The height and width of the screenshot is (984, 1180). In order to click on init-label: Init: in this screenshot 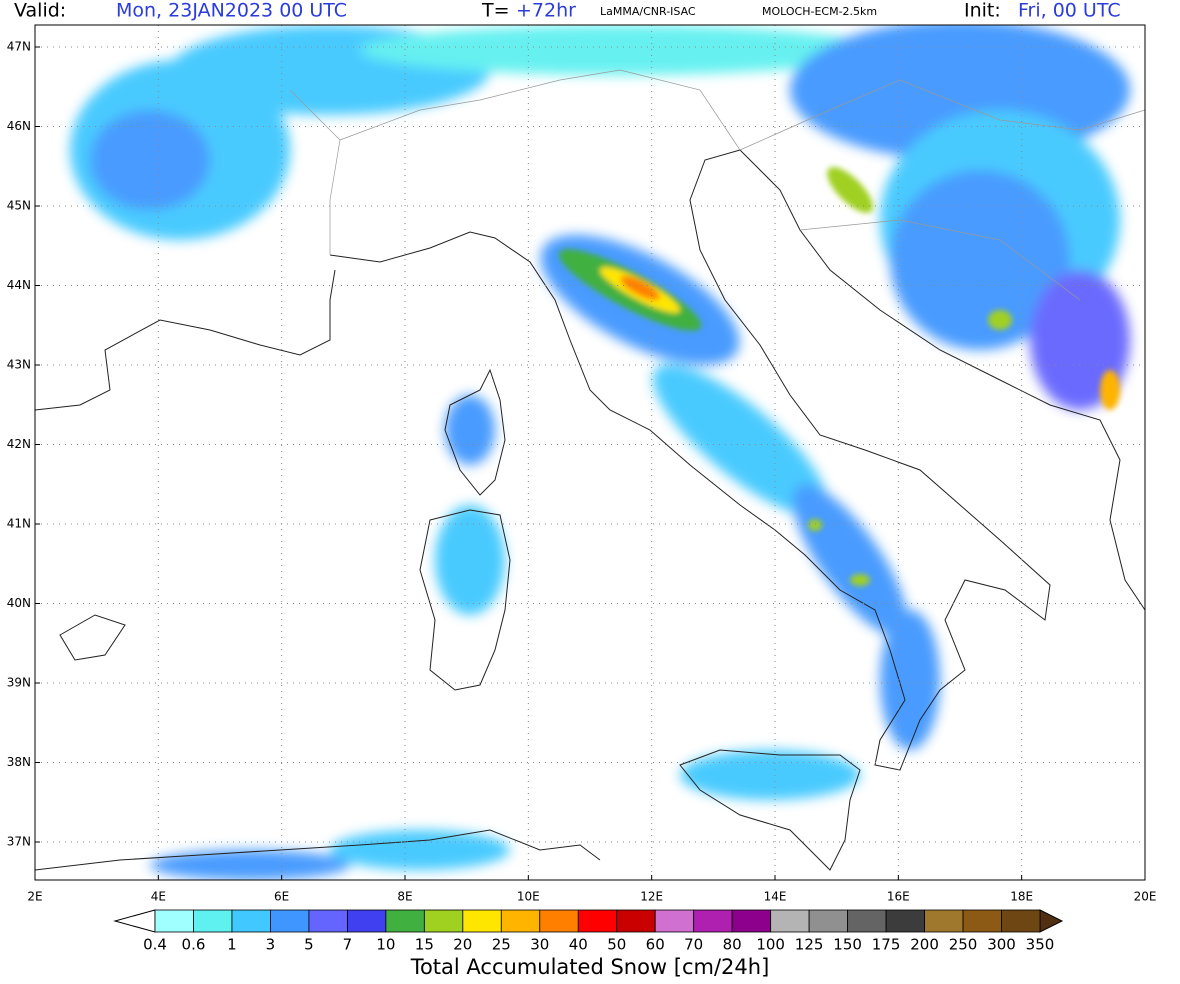, I will do `click(982, 11)`.